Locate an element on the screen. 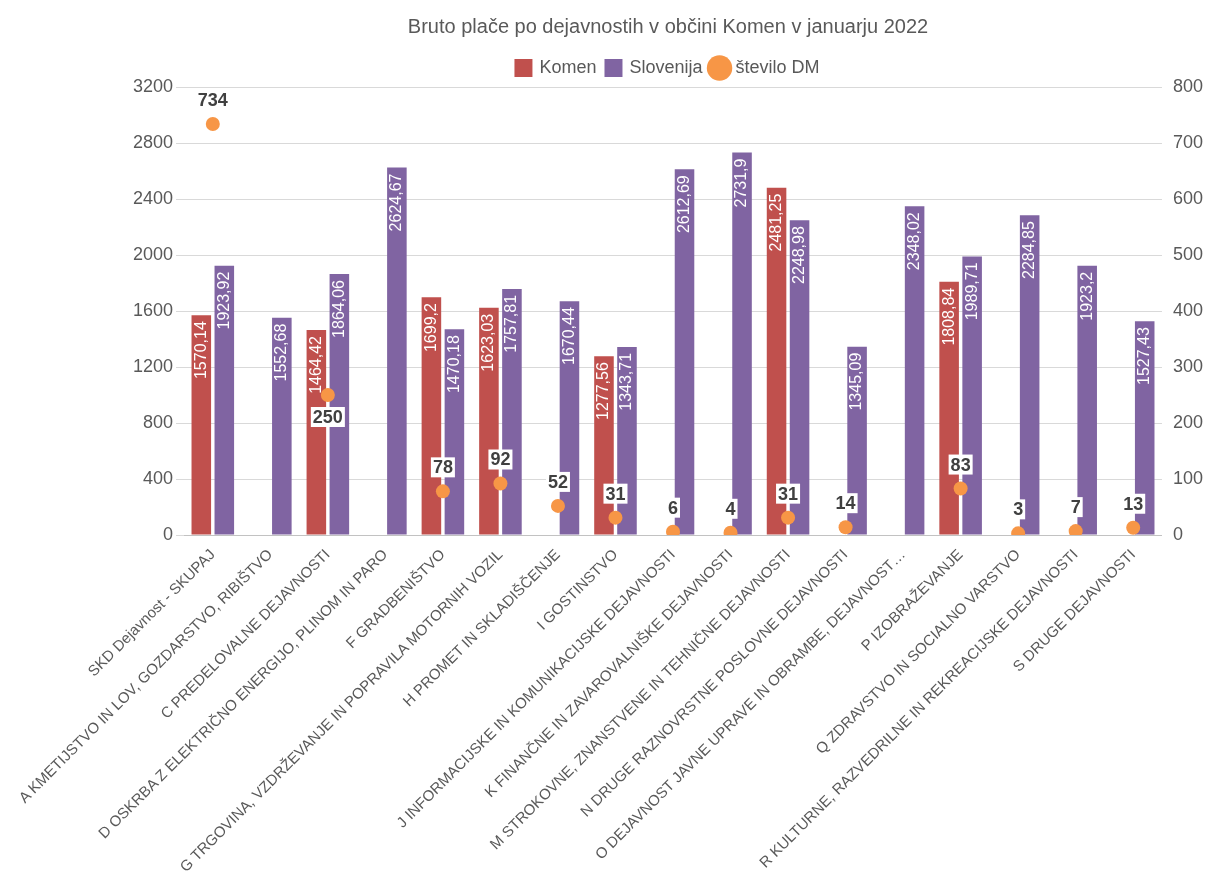  legend-label: število DM is located at coordinates (777, 66).